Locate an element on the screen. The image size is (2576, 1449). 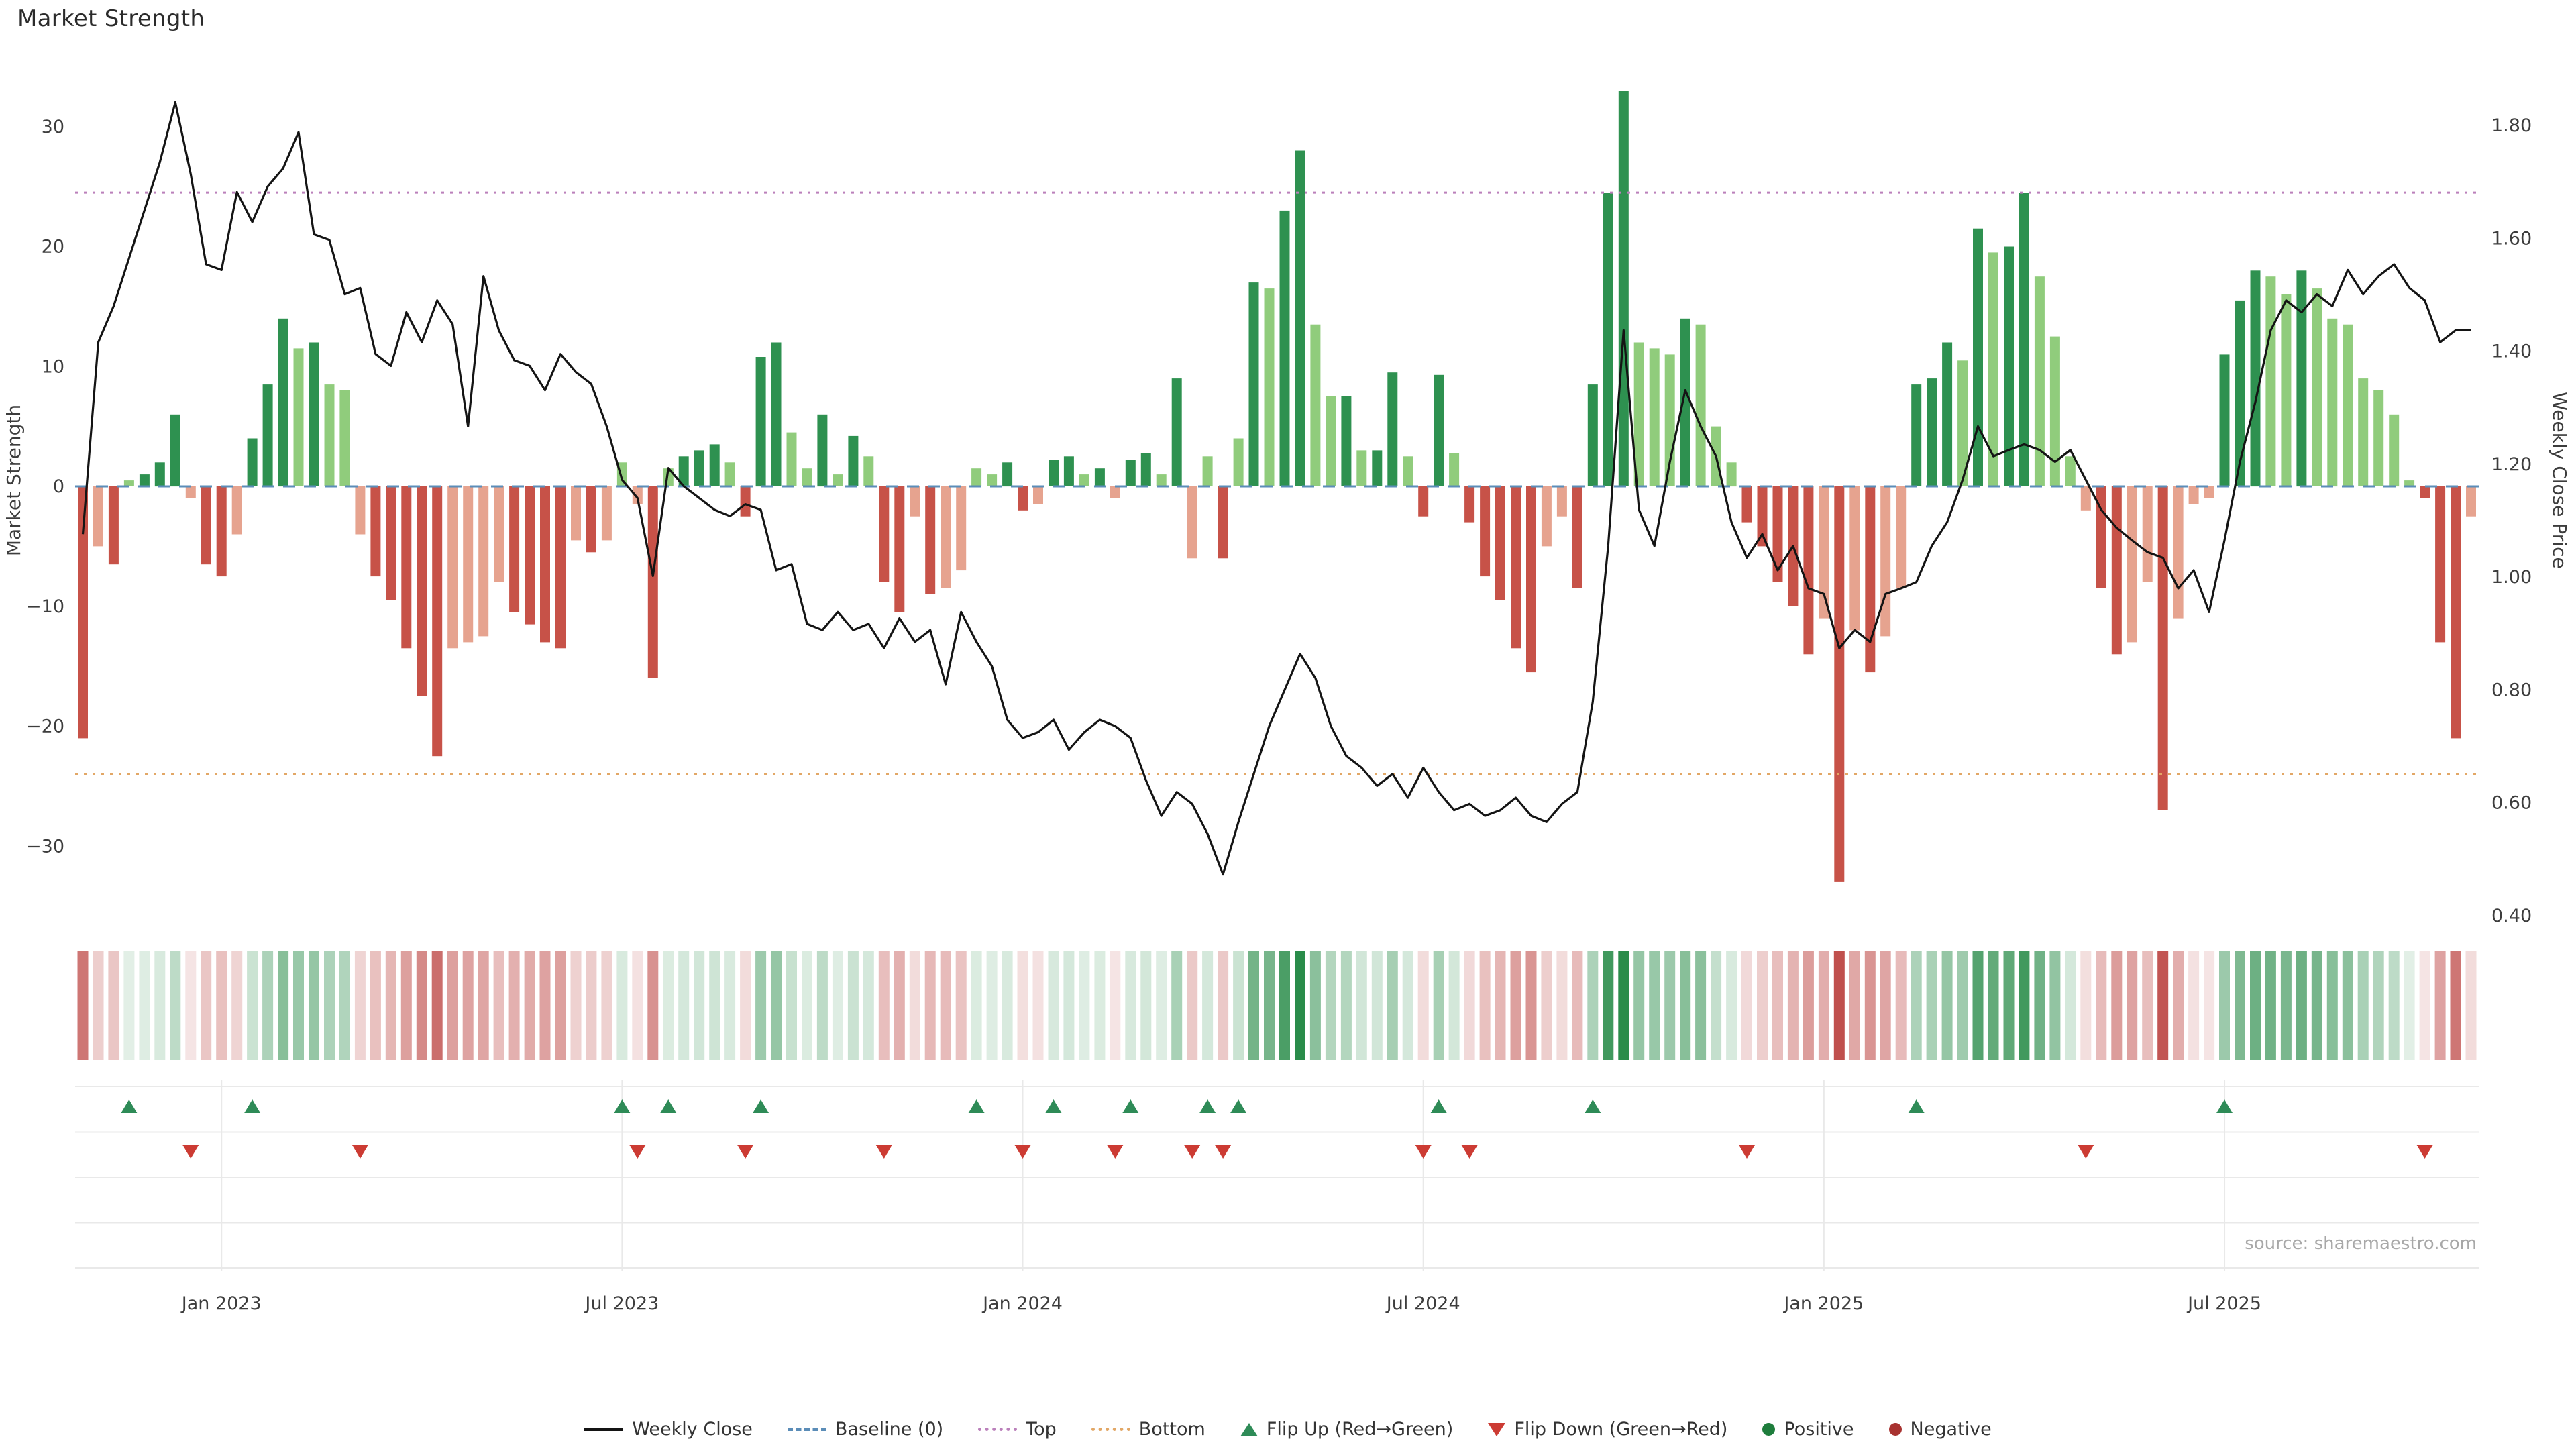
left-axis-tick-label: −20 is located at coordinates (45, 726).